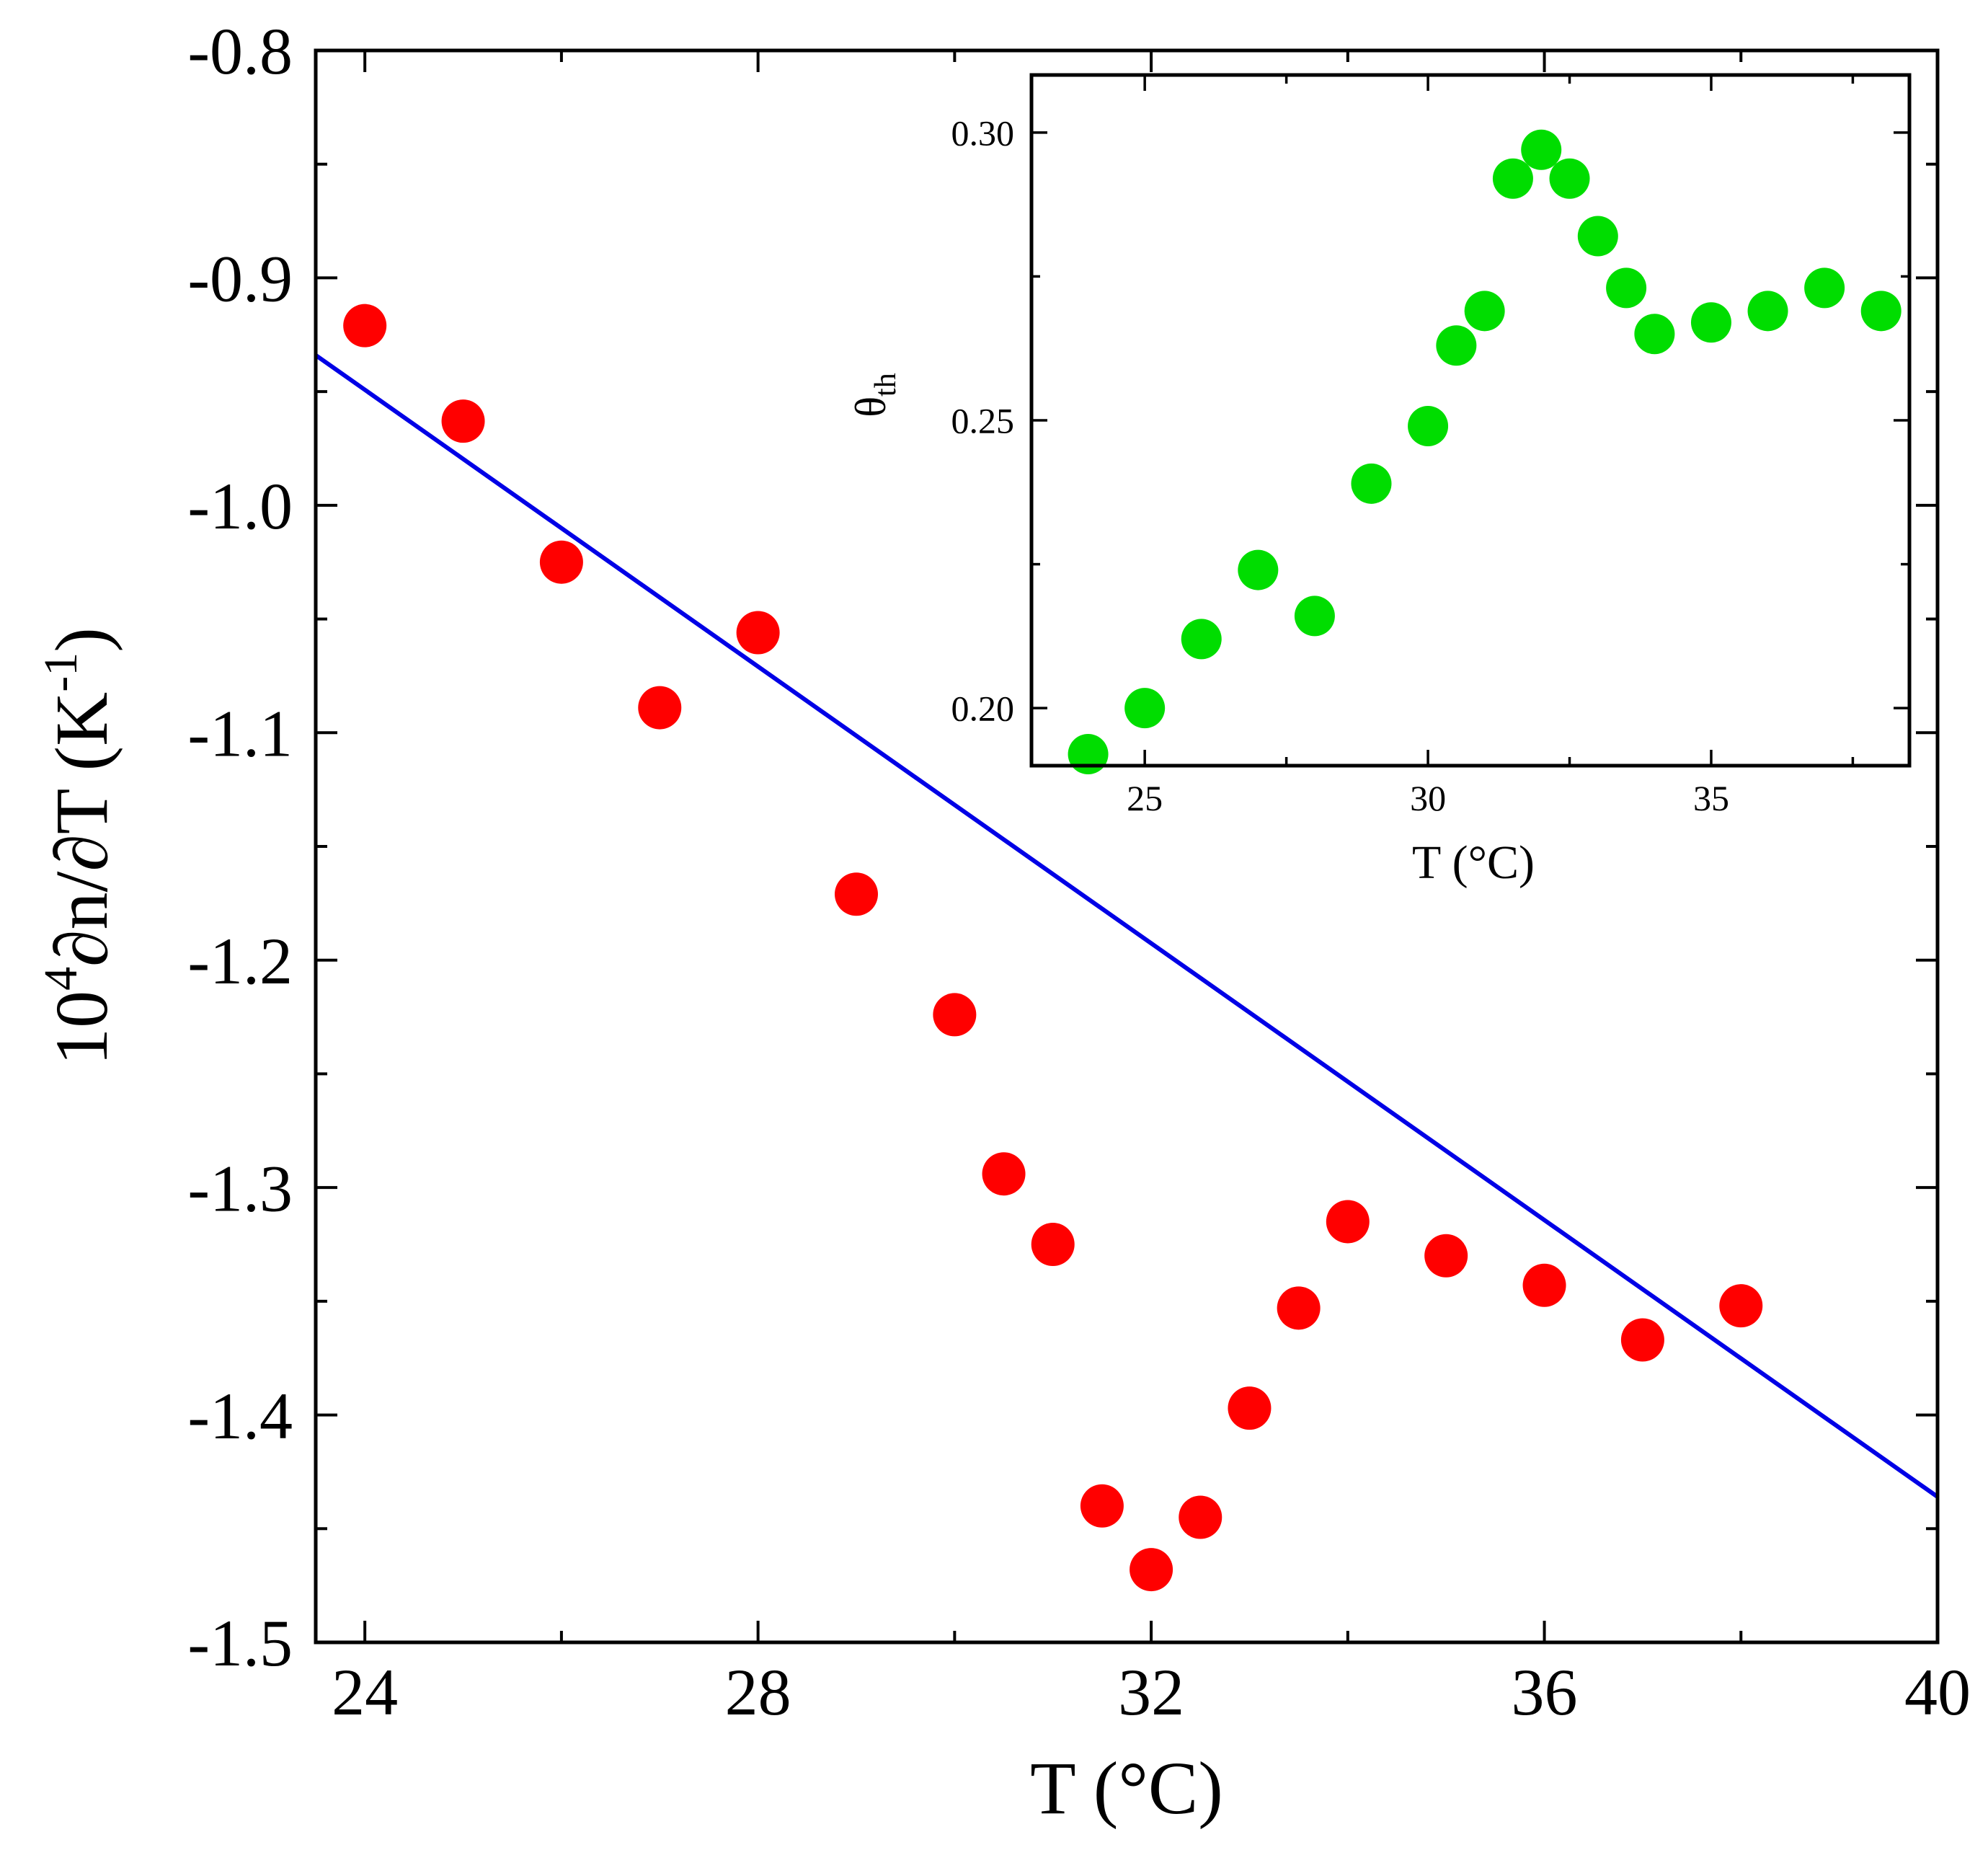 The height and width of the screenshot is (1850, 1988). Describe the element at coordinates (1711, 798) in the screenshot. I see `x-tick-label: 35` at that location.